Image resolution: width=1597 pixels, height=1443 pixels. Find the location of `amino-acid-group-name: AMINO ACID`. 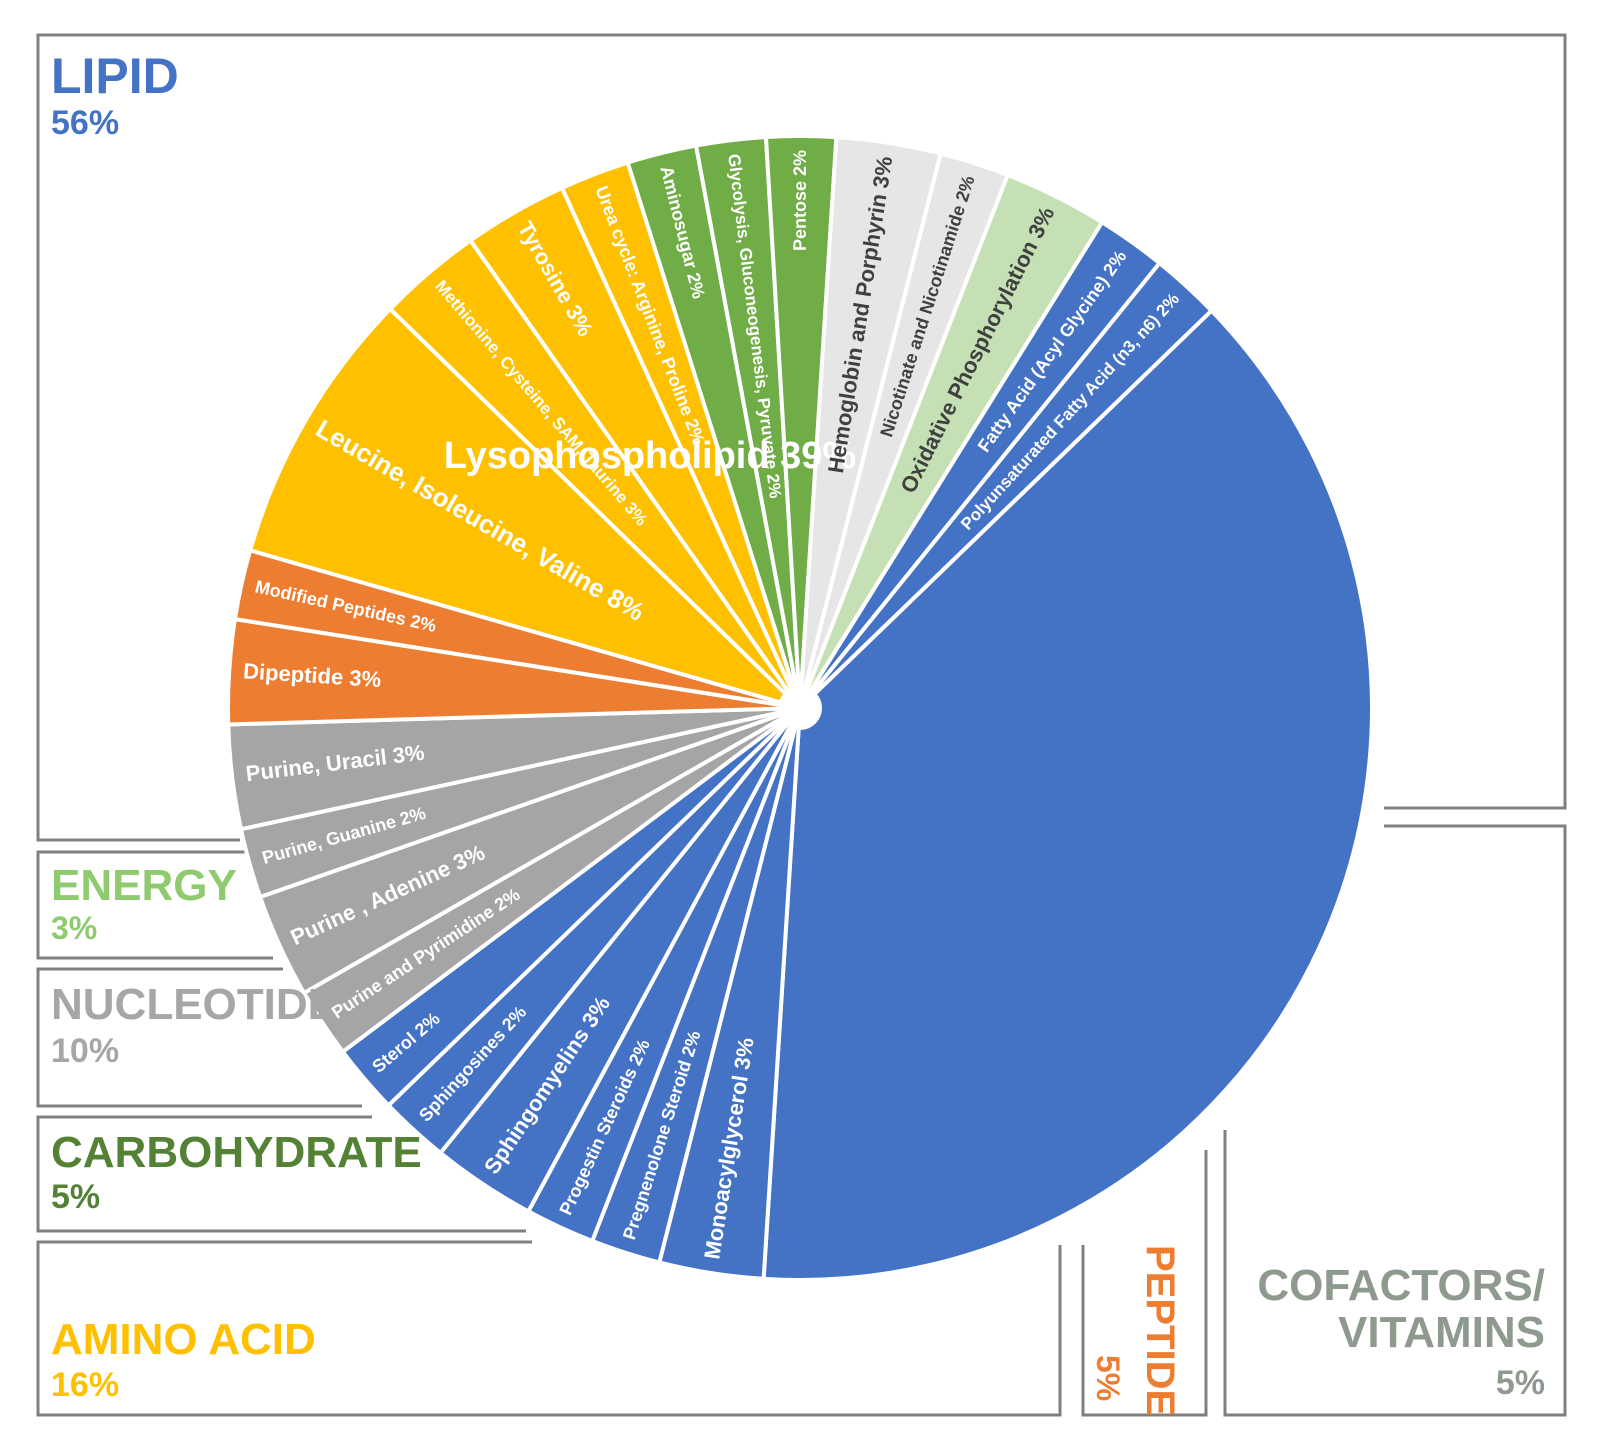

amino-acid-group-name: AMINO ACID is located at coordinates (183, 1339).